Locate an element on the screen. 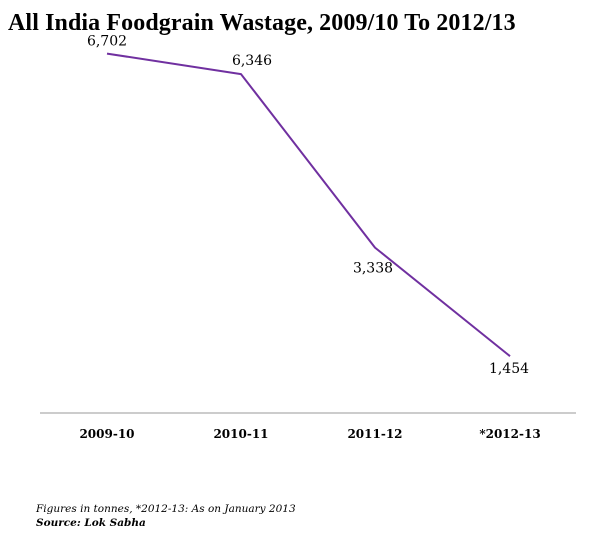 The width and height of the screenshot is (611, 543). source-label: Source: Lok Sabha is located at coordinates (91, 523).